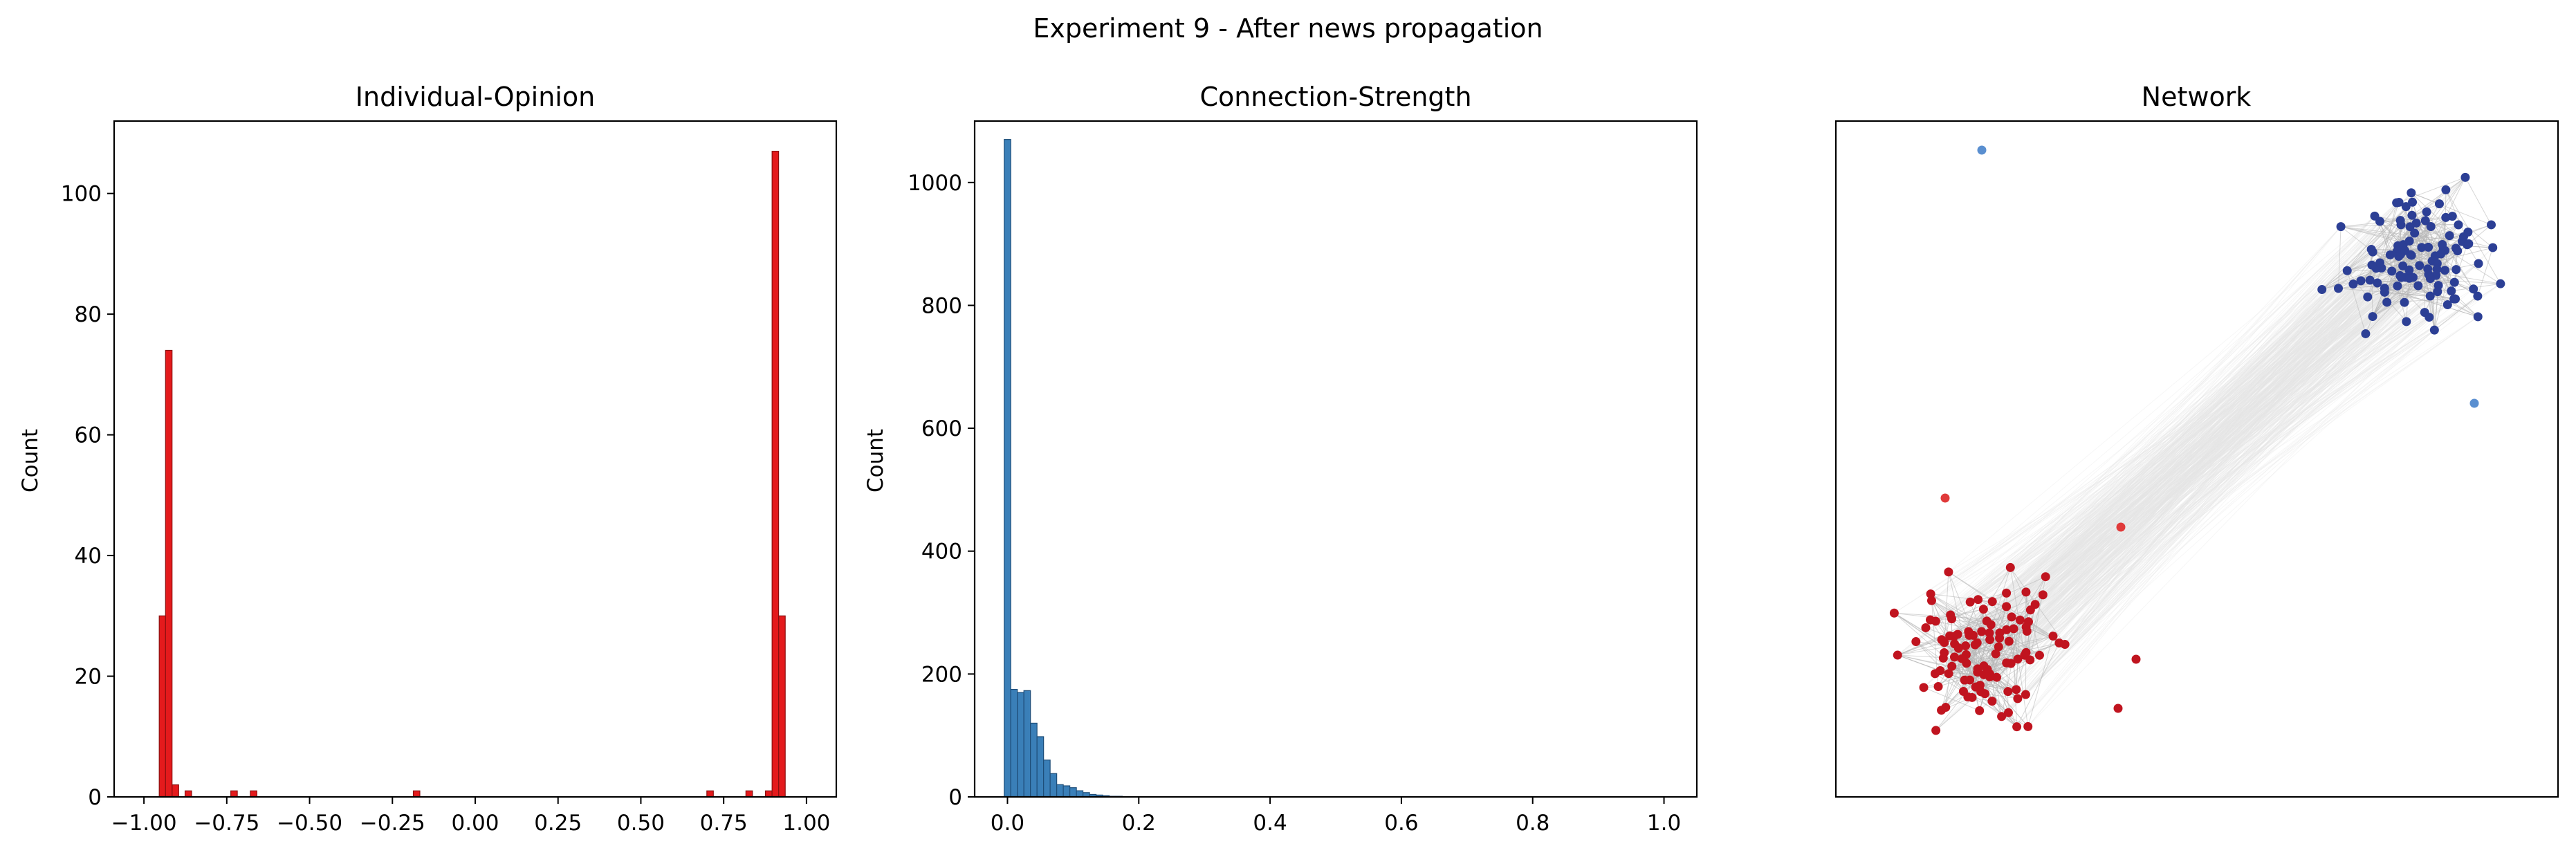 The height and width of the screenshot is (855, 2576). What do you see at coordinates (475, 97) in the screenshot?
I see `opinion-histogram-title: Individual-Opinion` at bounding box center [475, 97].